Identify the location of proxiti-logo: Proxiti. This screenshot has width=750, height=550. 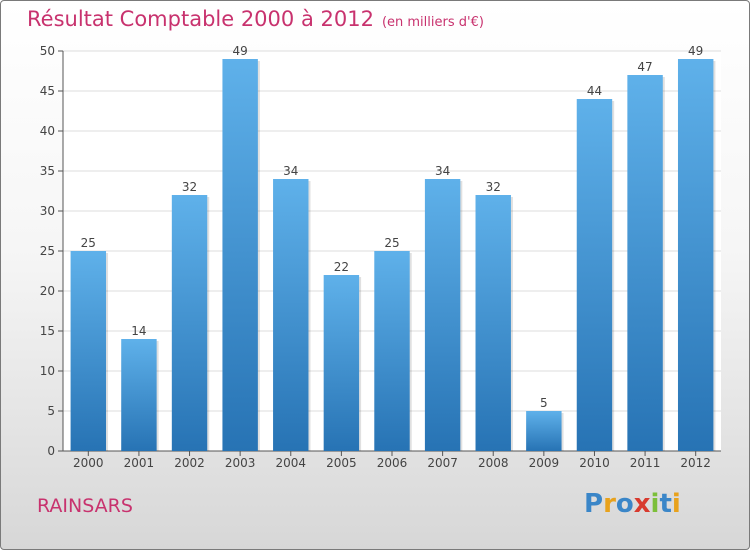
(632, 504).